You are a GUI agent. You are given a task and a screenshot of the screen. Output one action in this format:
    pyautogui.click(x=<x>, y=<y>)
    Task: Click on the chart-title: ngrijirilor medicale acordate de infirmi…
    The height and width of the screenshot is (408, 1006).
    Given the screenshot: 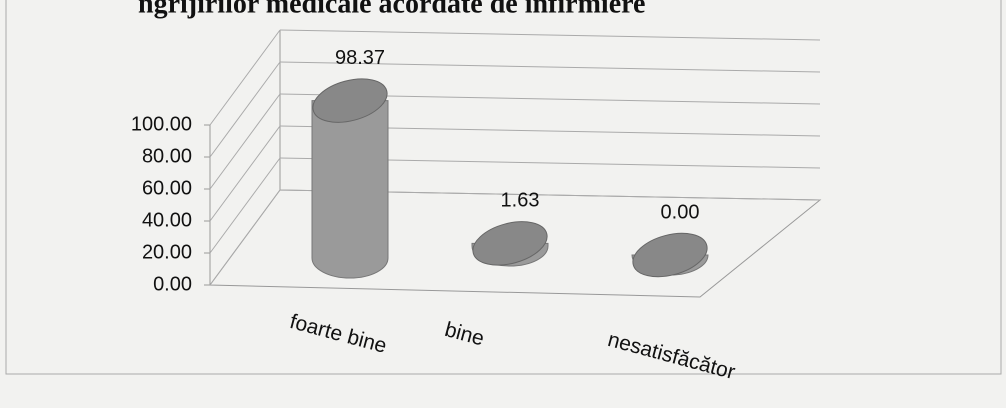 What is the action you would take?
    pyautogui.click(x=391, y=9)
    